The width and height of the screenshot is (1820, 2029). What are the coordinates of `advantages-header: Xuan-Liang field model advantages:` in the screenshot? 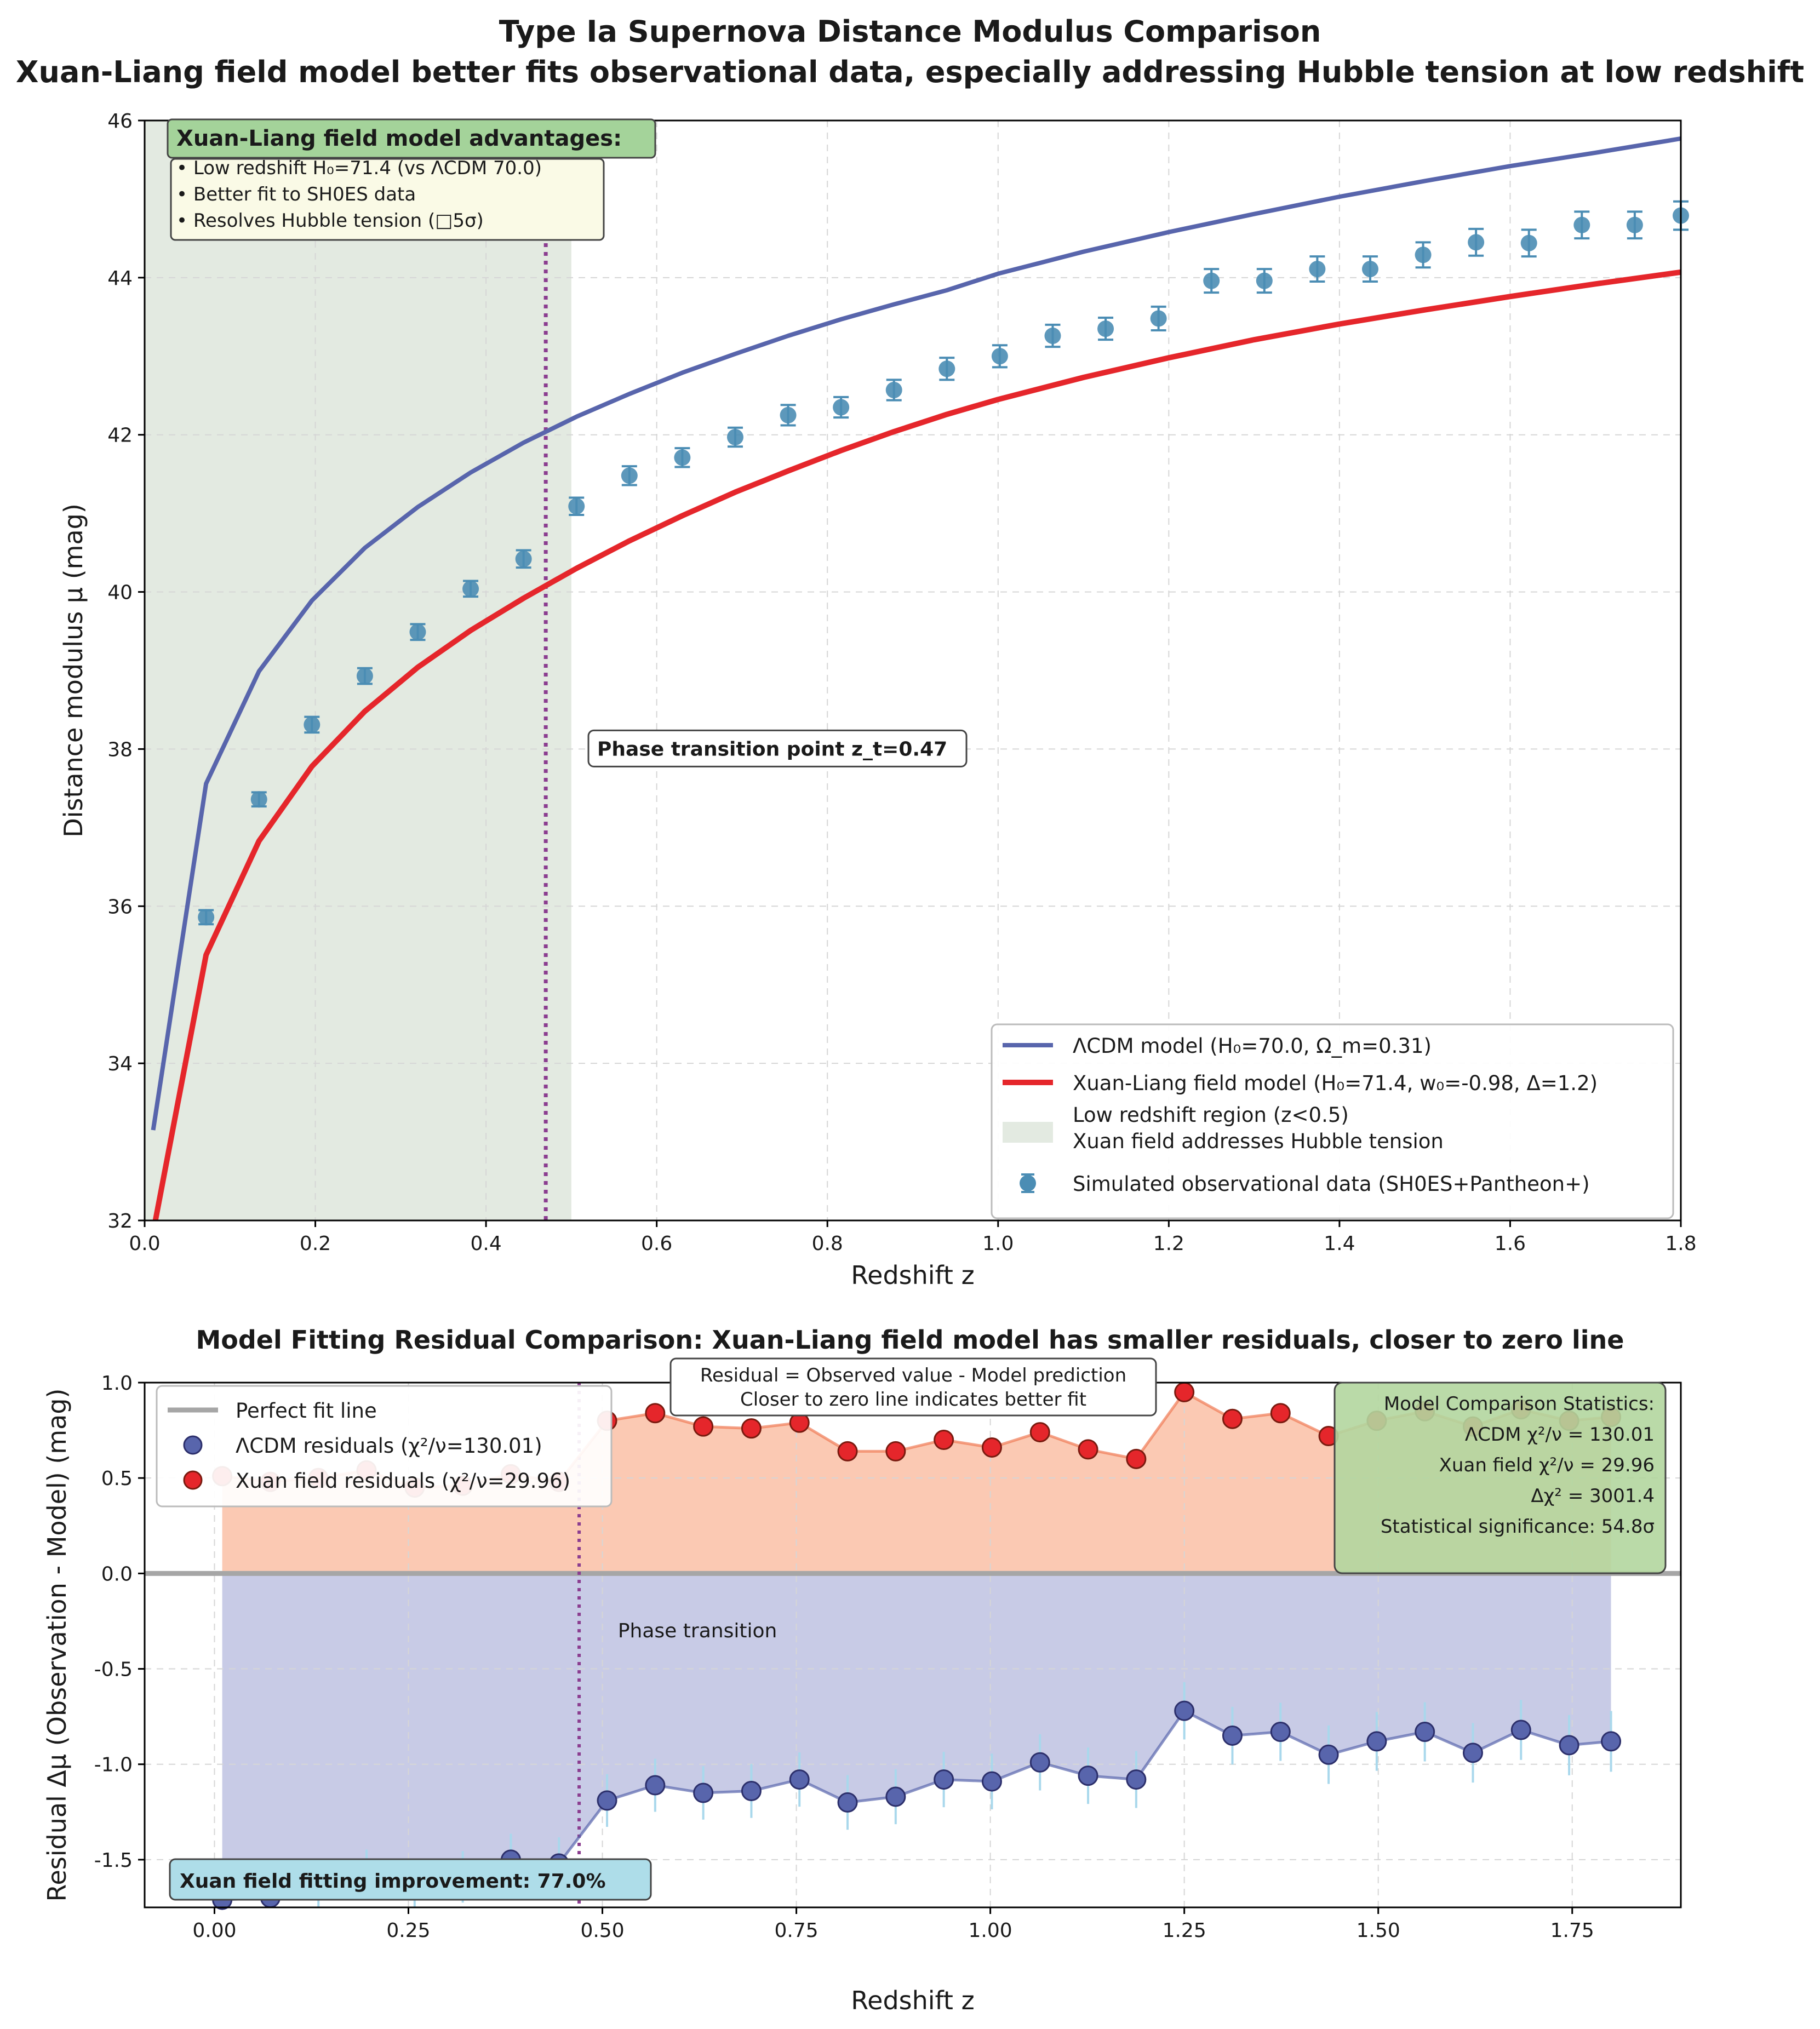 It's located at (399, 138).